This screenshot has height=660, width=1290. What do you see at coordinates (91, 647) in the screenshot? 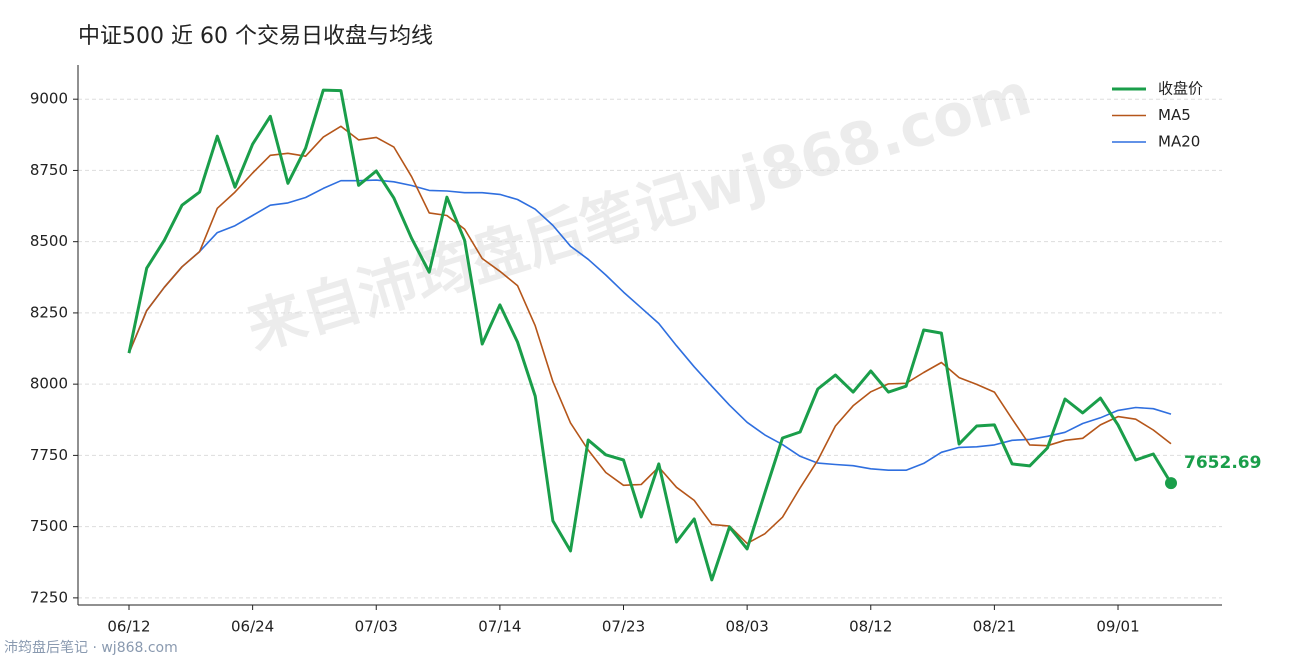
I see `footer: 沛筠盘后笔记 · wj868.com` at bounding box center [91, 647].